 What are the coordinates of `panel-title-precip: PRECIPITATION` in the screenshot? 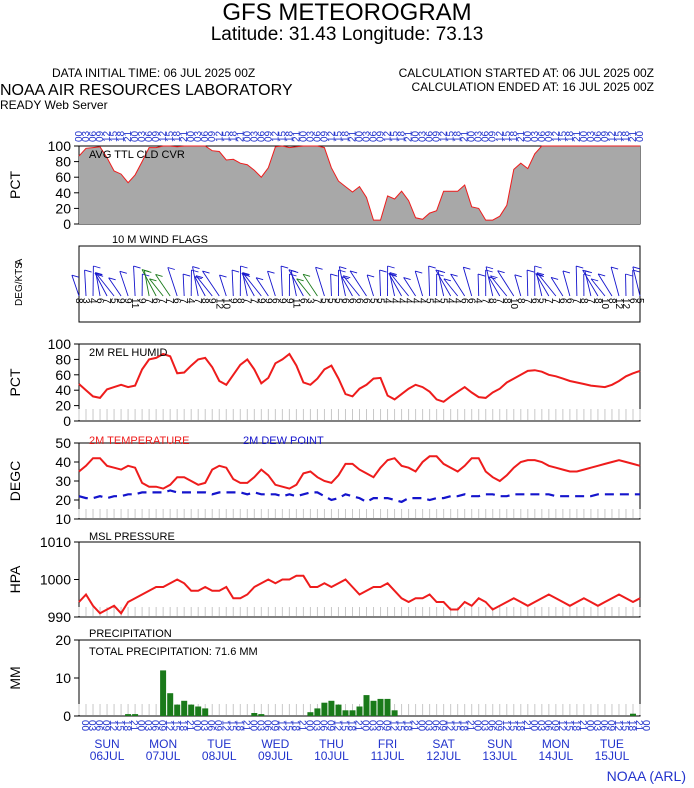 It's located at (130, 634).